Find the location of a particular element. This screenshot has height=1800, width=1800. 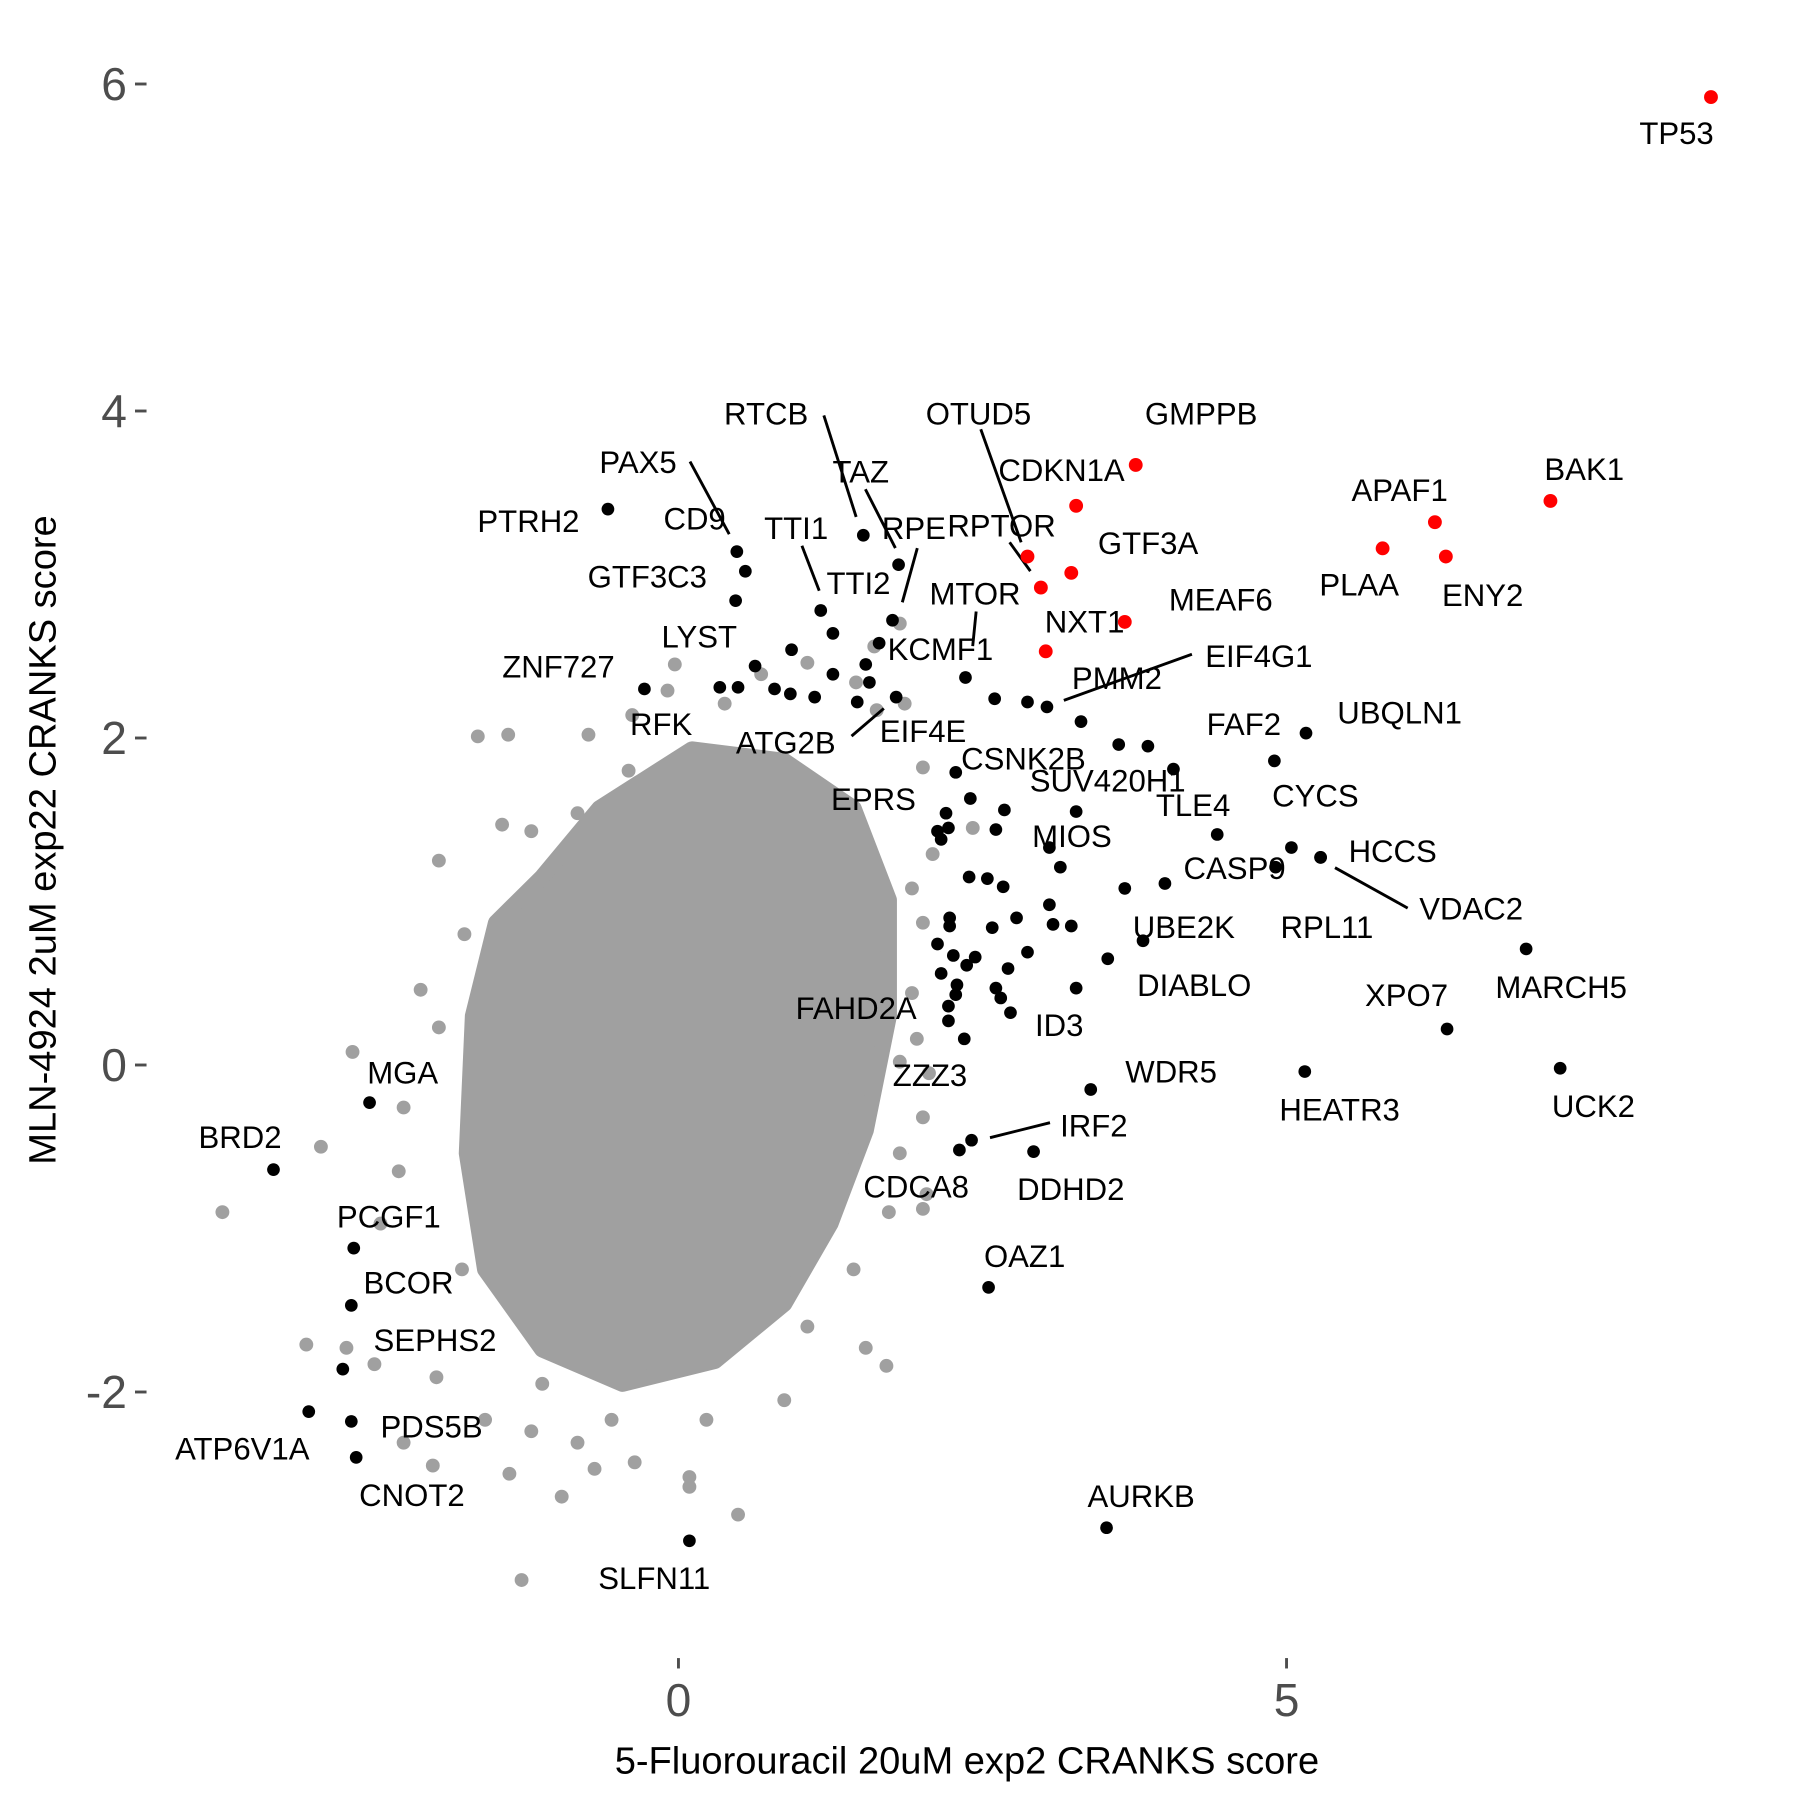

point-otud5 is located at coordinates (1027, 556).